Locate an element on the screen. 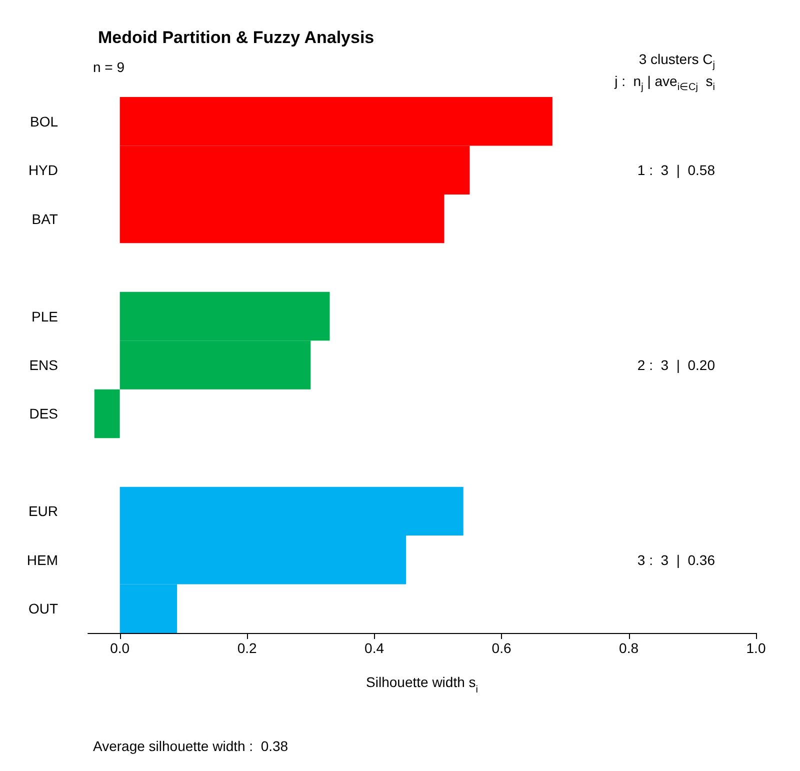 The image size is (800, 771). y-tick-label: PLE is located at coordinates (45, 316).